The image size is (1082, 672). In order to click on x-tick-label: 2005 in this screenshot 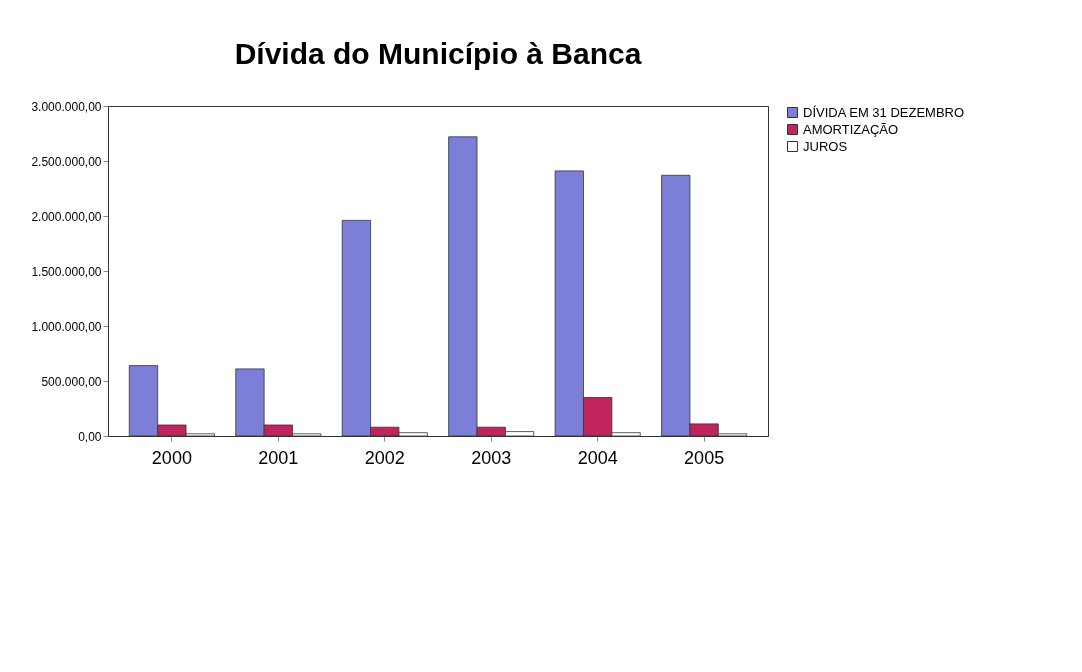, I will do `click(704, 457)`.